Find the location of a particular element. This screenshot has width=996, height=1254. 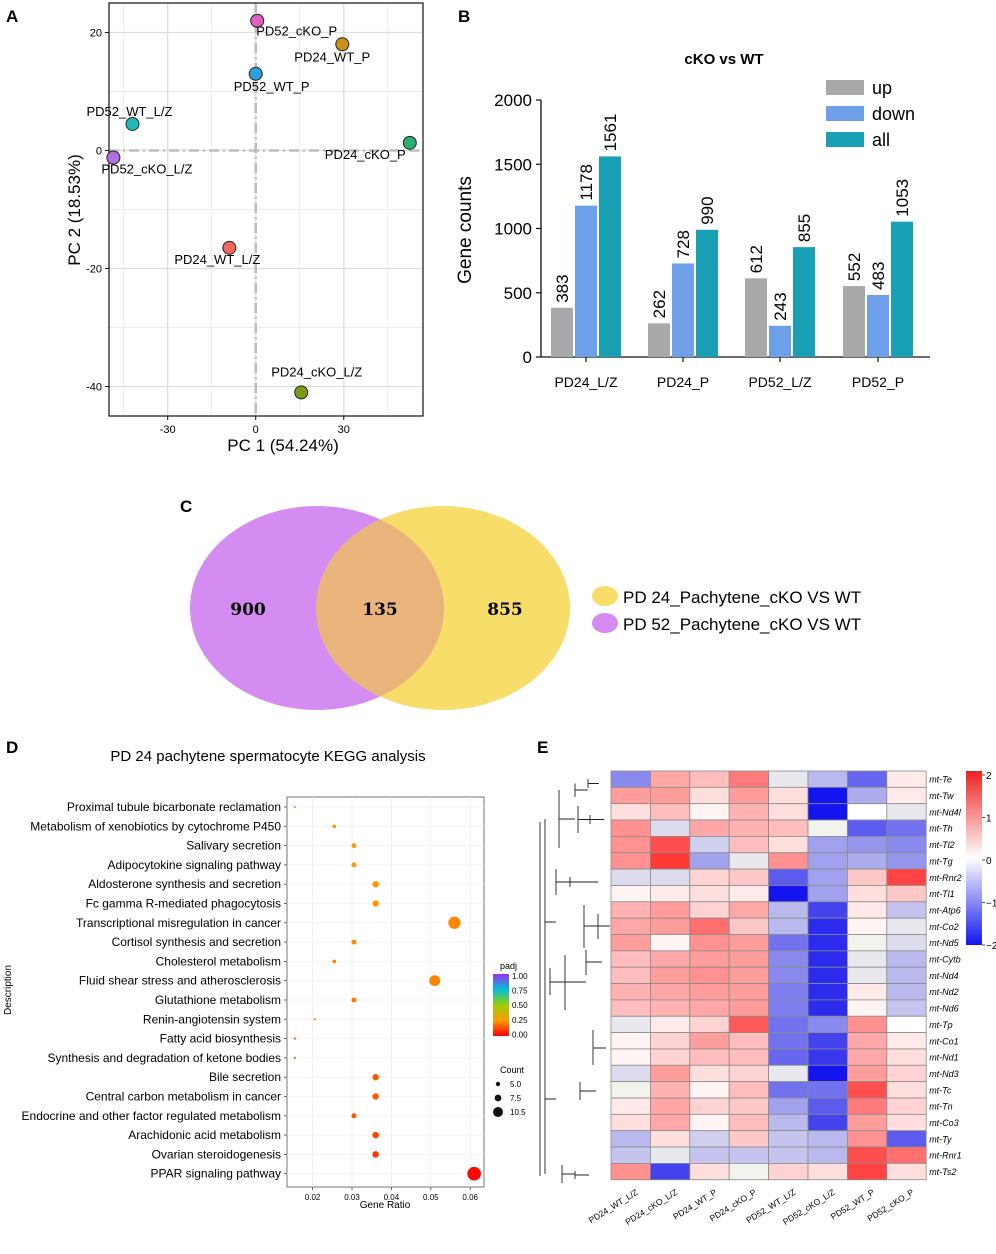

bar-value-label: 552 is located at coordinates (854, 267).